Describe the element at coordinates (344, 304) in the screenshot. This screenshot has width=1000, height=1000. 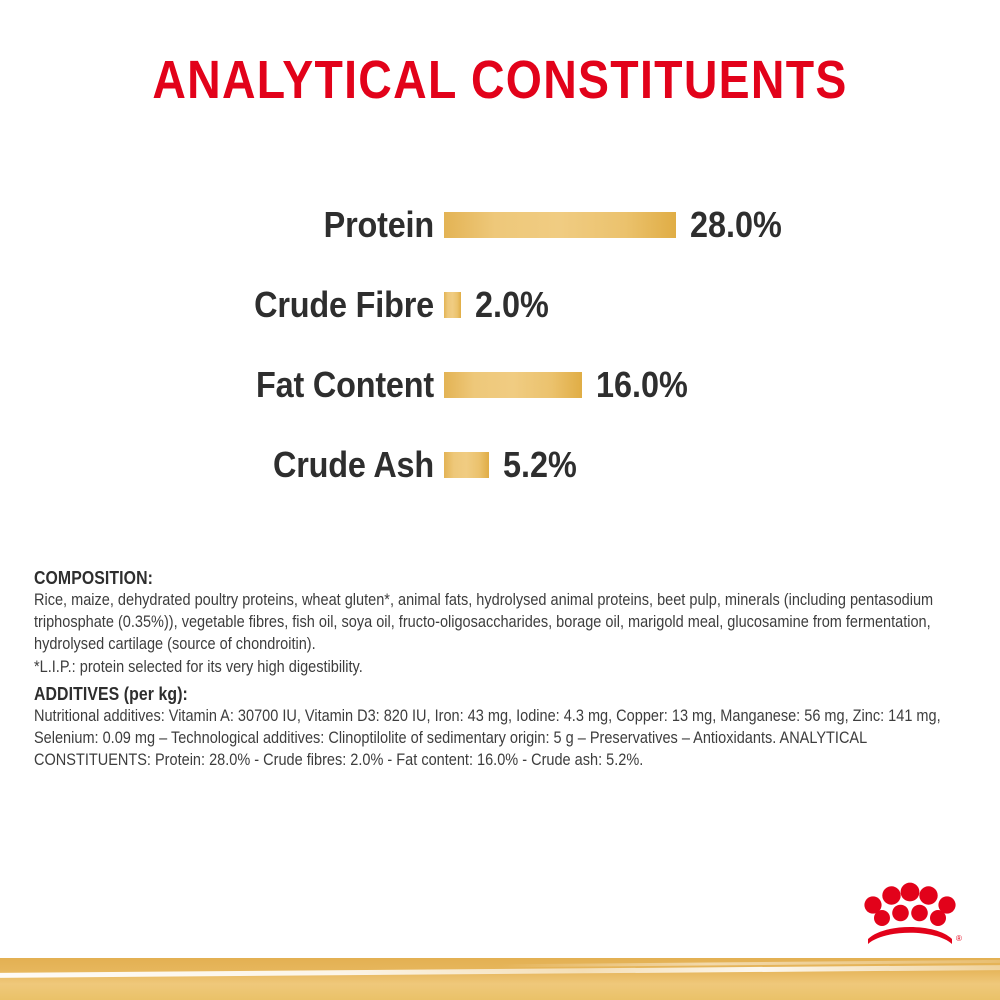
I see `bar-label-crude-fibre: Crude Fibre` at that location.